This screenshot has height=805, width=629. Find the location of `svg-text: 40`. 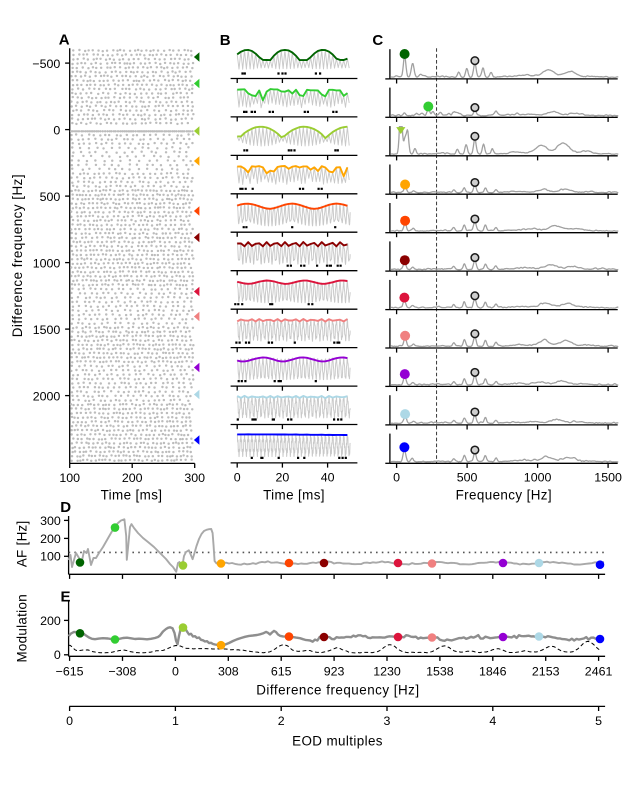

svg-text: 40 is located at coordinates (328, 478).